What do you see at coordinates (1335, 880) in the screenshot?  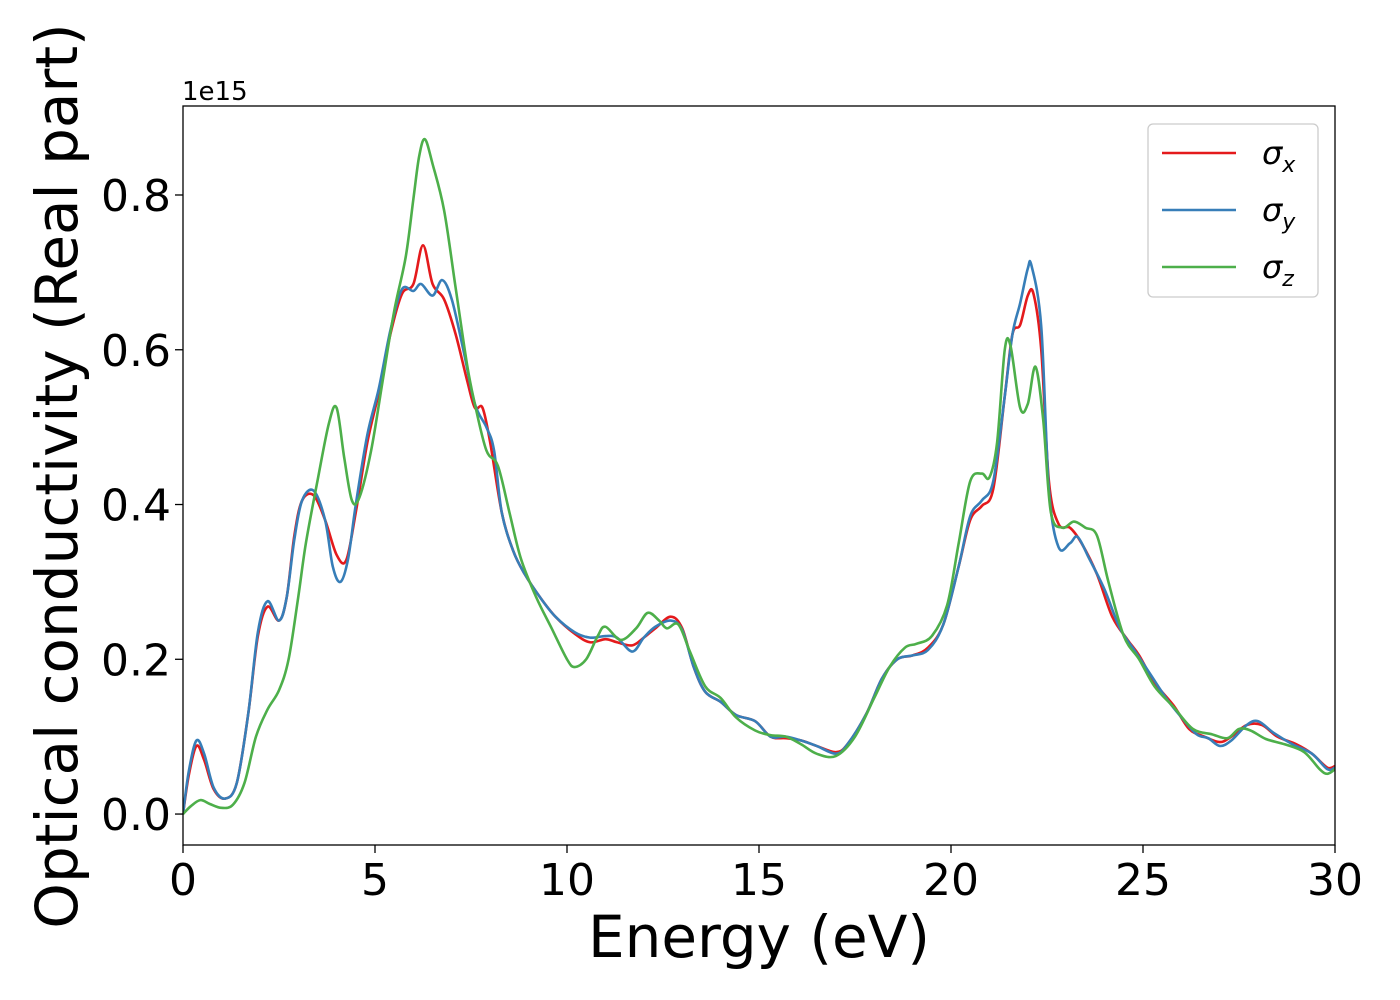 I see `x-tick-label: 30` at bounding box center [1335, 880].